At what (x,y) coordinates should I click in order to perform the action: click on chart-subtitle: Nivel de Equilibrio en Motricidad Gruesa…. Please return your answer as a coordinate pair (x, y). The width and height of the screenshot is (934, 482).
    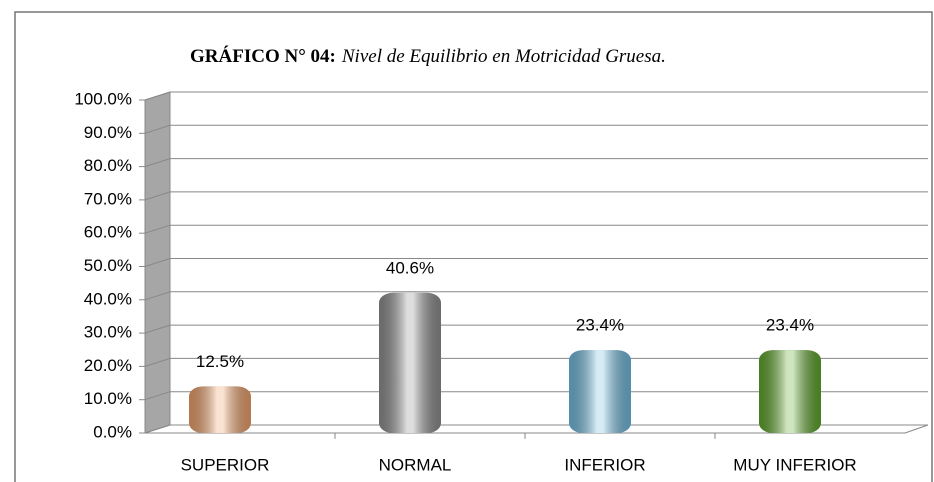
    Looking at the image, I should click on (503, 56).